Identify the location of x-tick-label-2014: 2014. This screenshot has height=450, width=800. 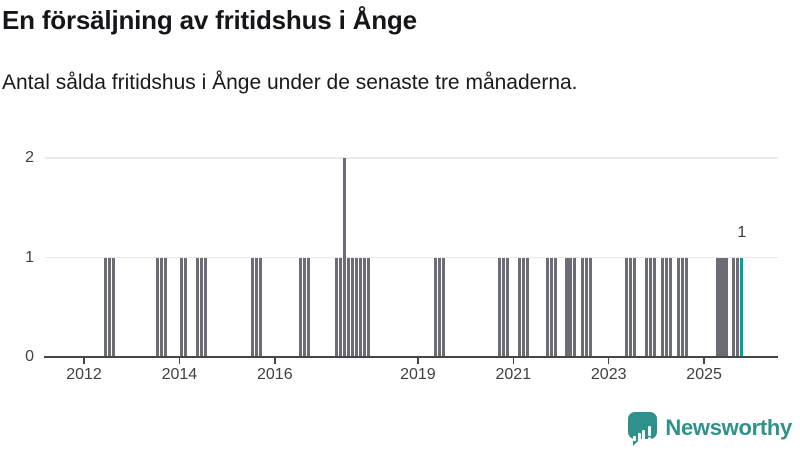
(179, 374).